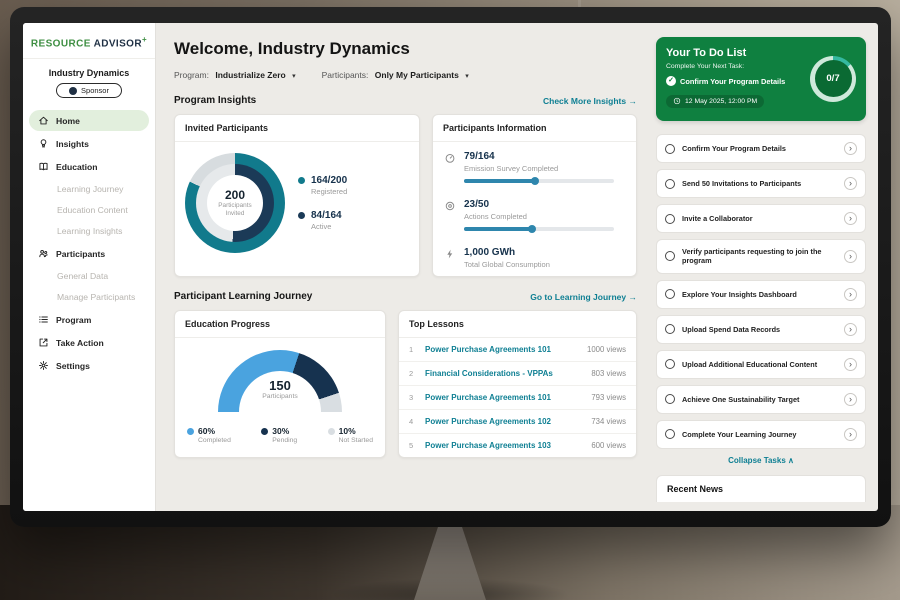  Describe the element at coordinates (761, 218) in the screenshot. I see `task-item-invite-collaborator: Invite a Collaborator ›` at that location.